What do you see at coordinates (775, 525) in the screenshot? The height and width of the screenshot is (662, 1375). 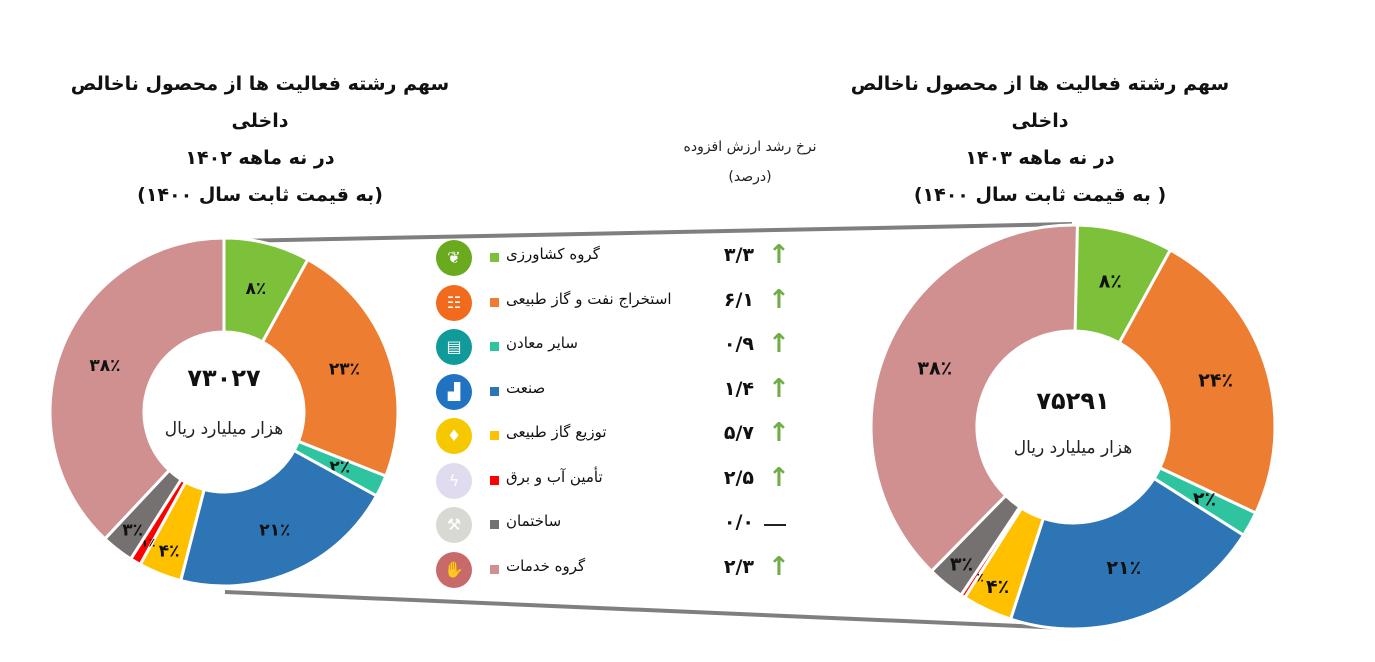 I see `flat-dash-icon` at bounding box center [775, 525].